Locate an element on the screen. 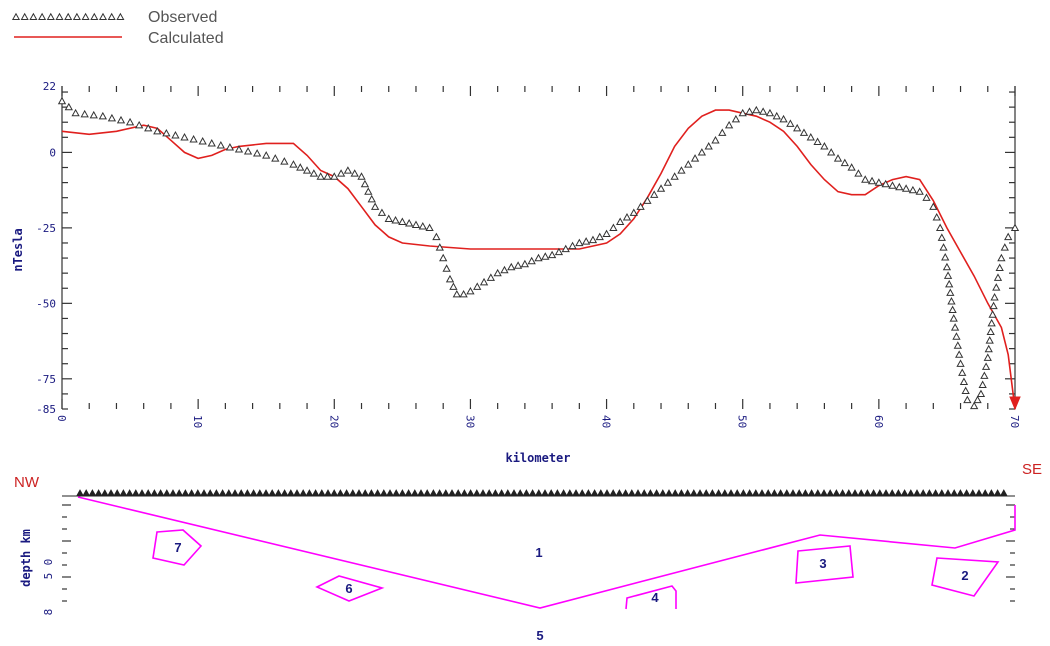 The image size is (1050, 646). x-tick-label: 40 is located at coordinates (606, 421).